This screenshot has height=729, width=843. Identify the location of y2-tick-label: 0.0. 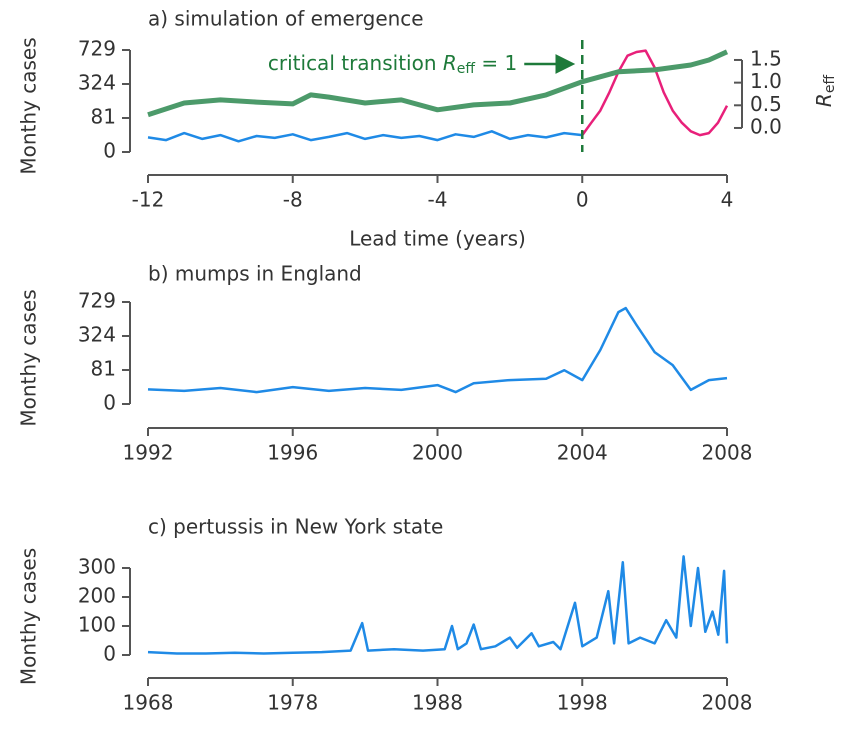
(766, 126).